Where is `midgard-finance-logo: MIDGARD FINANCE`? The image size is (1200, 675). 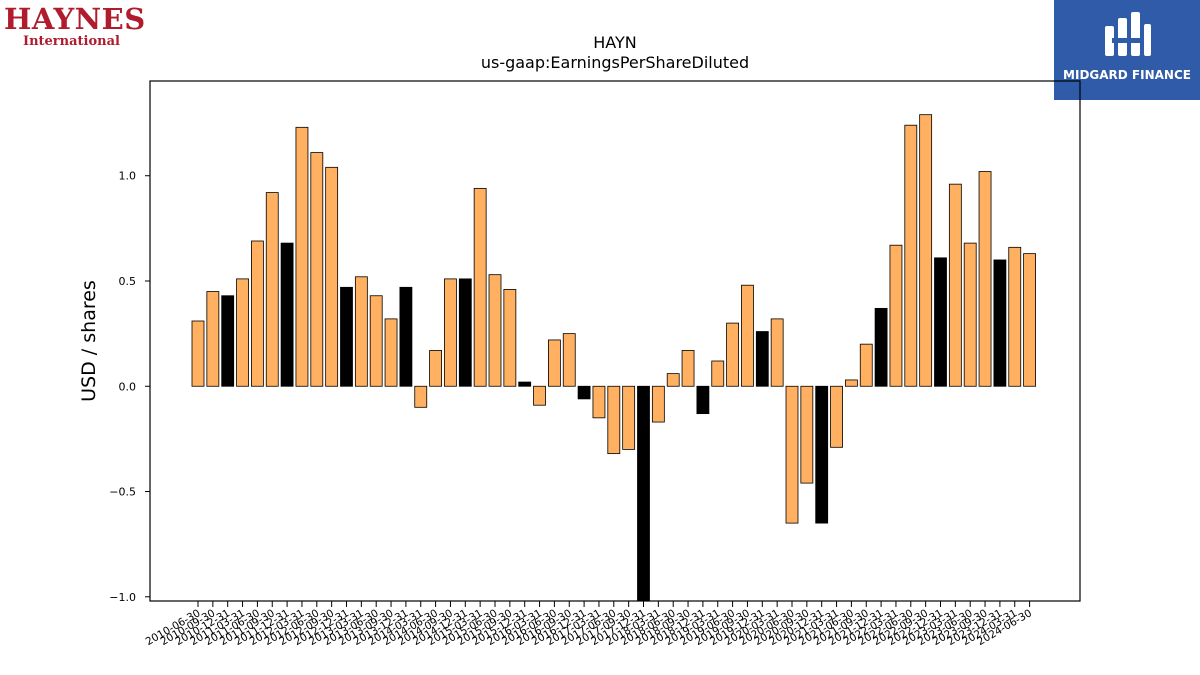
midgard-finance-logo: MIDGARD FINANCE is located at coordinates (1127, 50).